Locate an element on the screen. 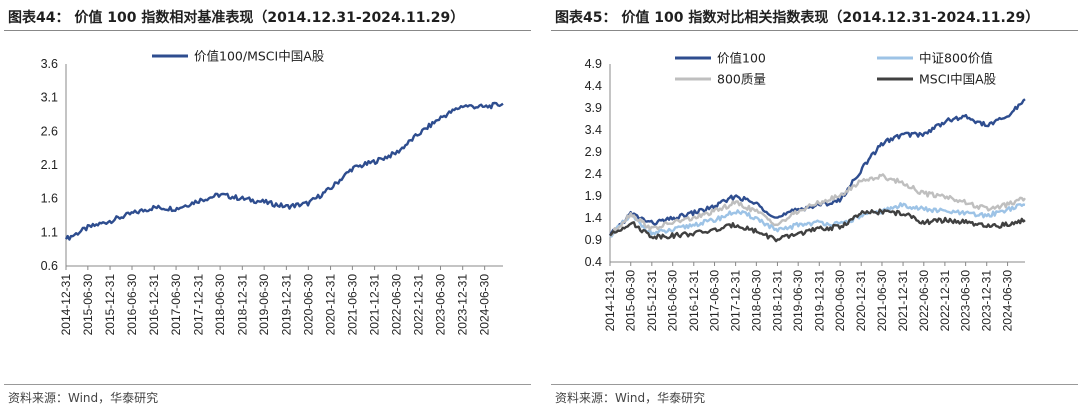  y-tick-label: 1.9 is located at coordinates (593, 196).